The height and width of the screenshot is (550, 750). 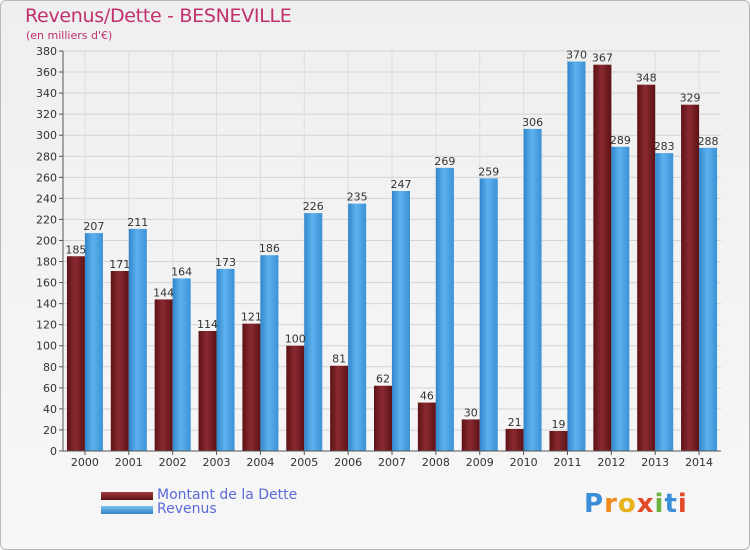 What do you see at coordinates (217, 462) in the screenshot?
I see `x-tick-label: 2003` at bounding box center [217, 462].